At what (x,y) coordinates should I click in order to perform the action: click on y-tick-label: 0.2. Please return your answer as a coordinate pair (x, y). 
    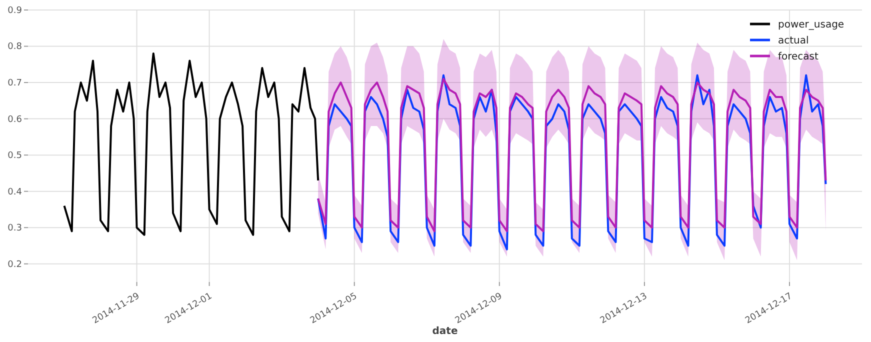
    Looking at the image, I should click on (15, 265).